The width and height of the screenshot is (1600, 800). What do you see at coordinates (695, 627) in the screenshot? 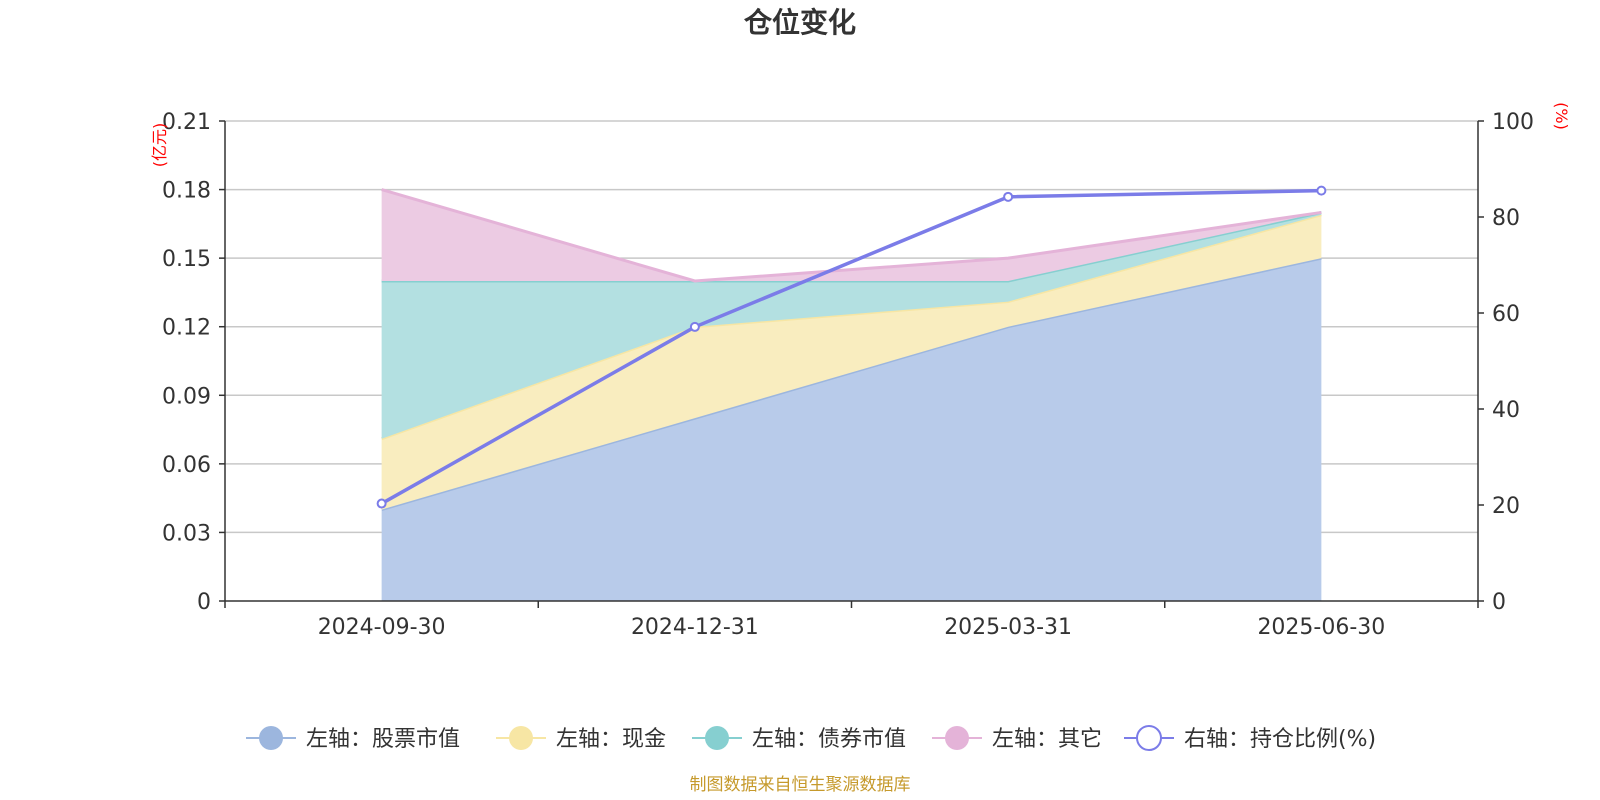
I see `x-tick-label: 2024-12-31` at bounding box center [695, 627].